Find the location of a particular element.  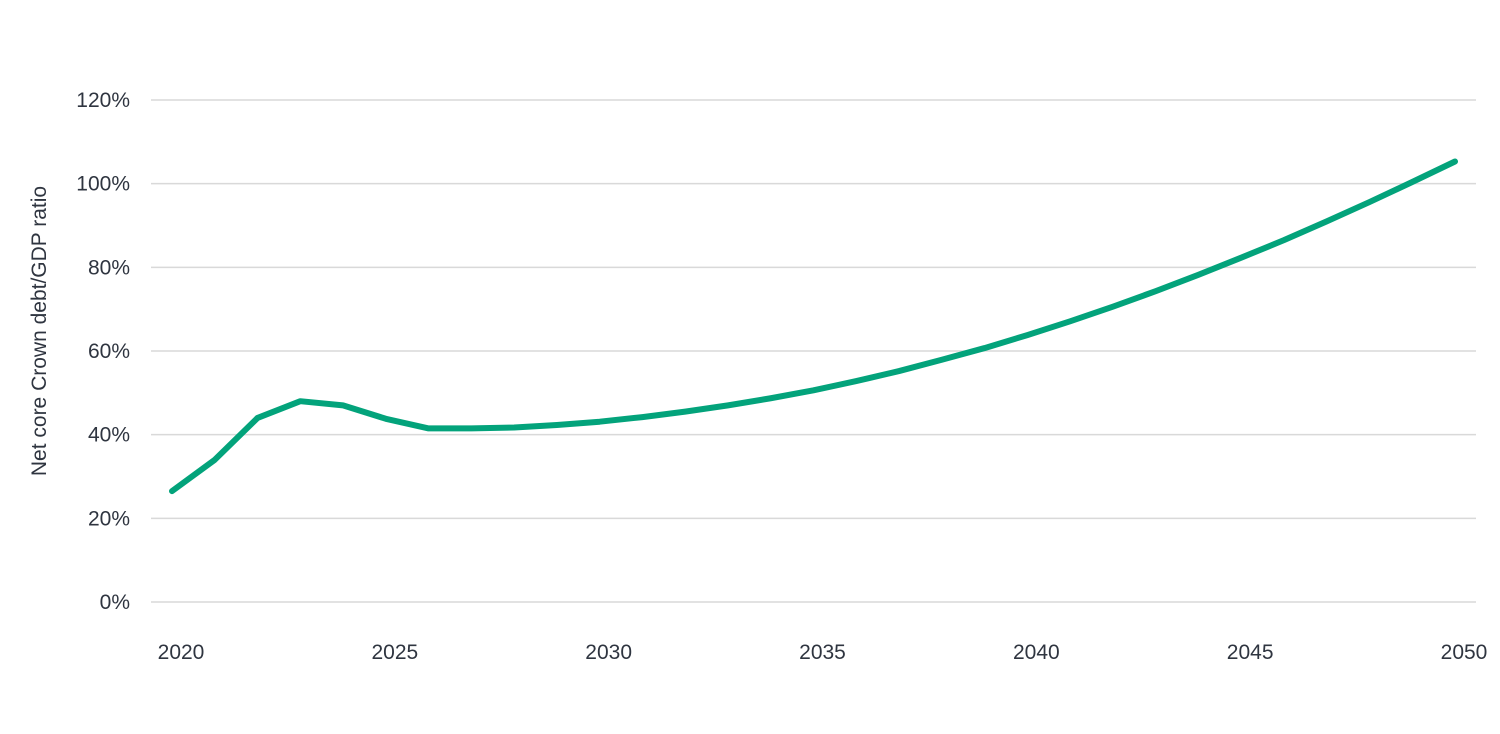

x-tick-label: 2050 is located at coordinates (1464, 652).